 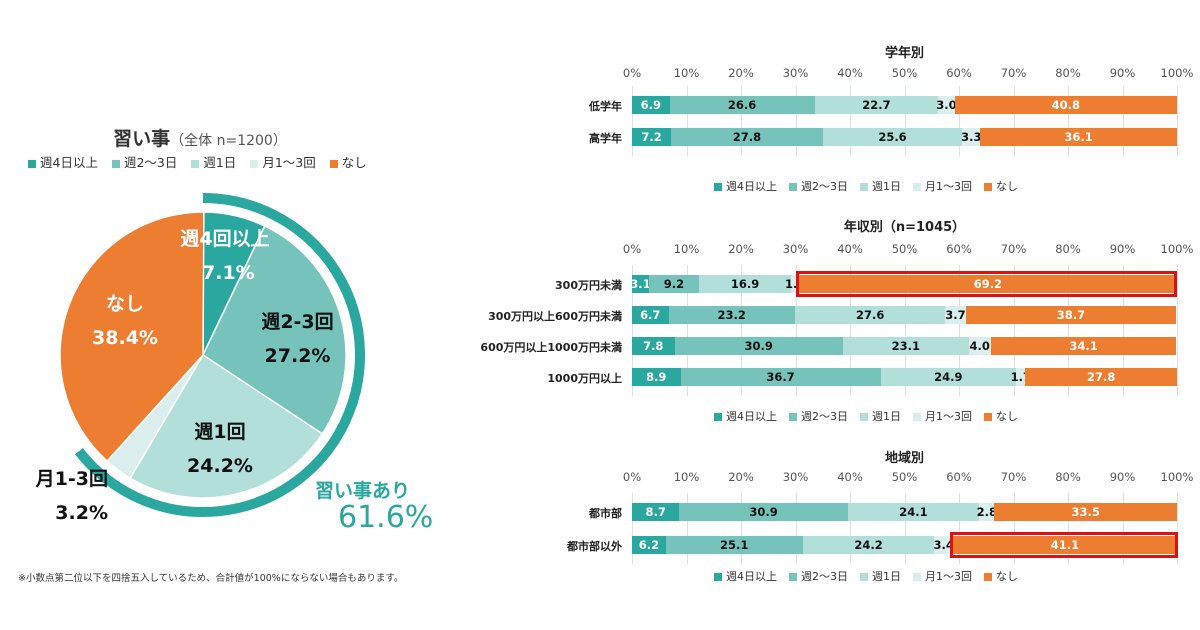 What do you see at coordinates (584, 378) in the screenshot?
I see `category-label: 1000万円以上` at bounding box center [584, 378].